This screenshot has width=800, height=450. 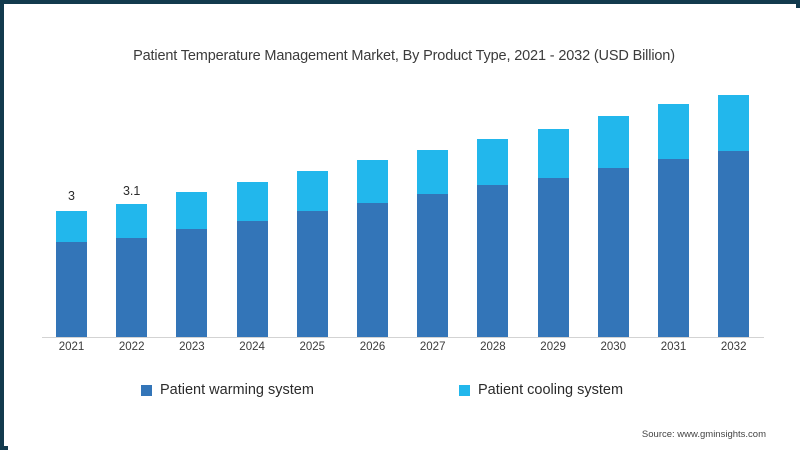 I want to click on legend-label: Patient cooling system, so click(x=551, y=390).